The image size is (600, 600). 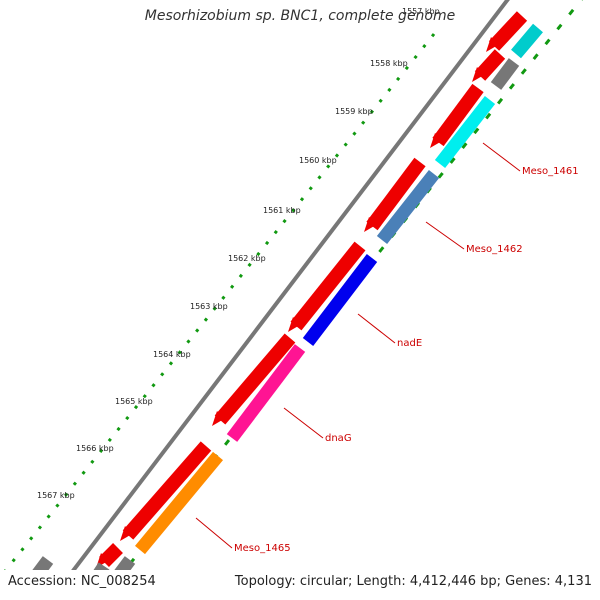 What do you see at coordinates (354, 111) in the screenshot?
I see `scale-label: 1559 kbp` at bounding box center [354, 111].